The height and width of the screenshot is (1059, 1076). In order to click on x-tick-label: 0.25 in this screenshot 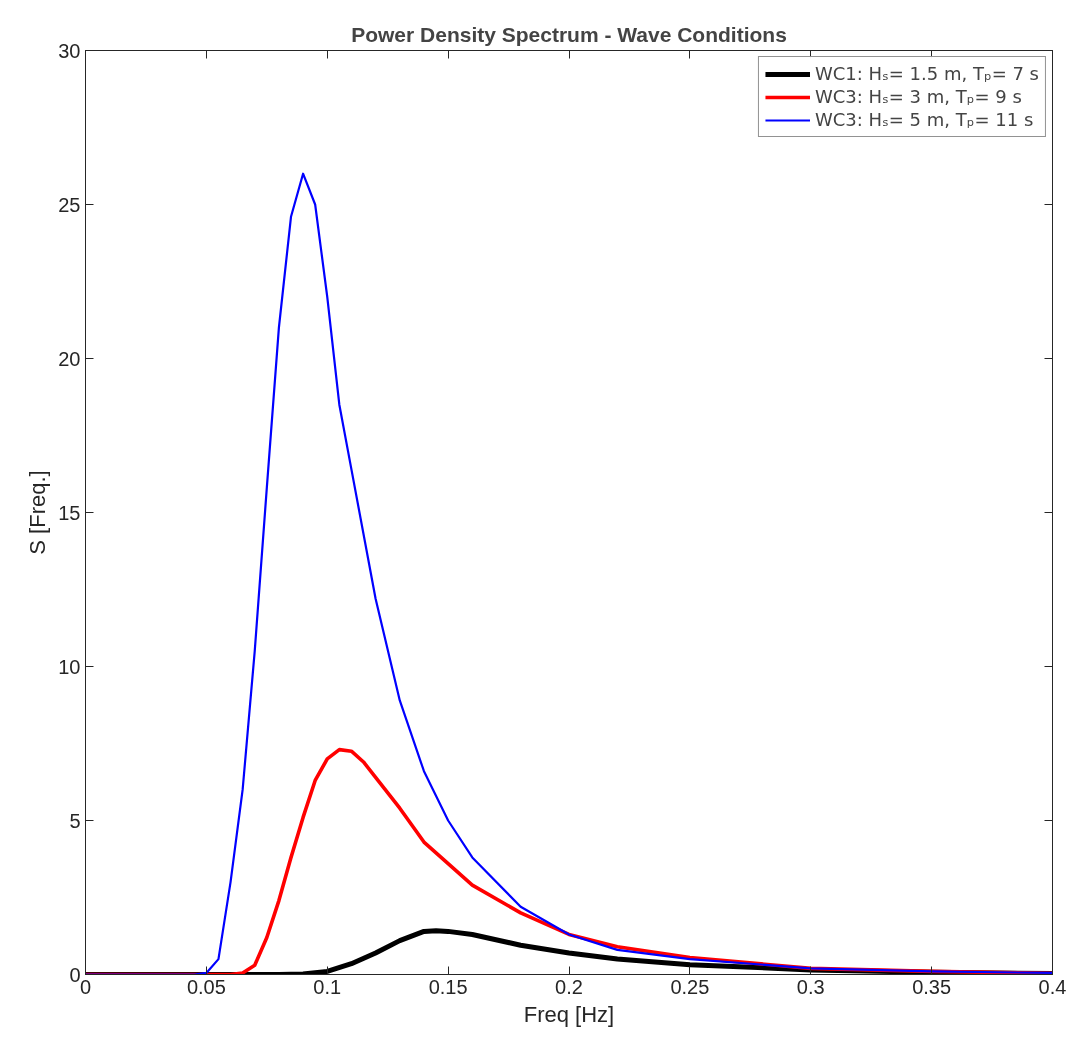, I will do `click(690, 986)`.